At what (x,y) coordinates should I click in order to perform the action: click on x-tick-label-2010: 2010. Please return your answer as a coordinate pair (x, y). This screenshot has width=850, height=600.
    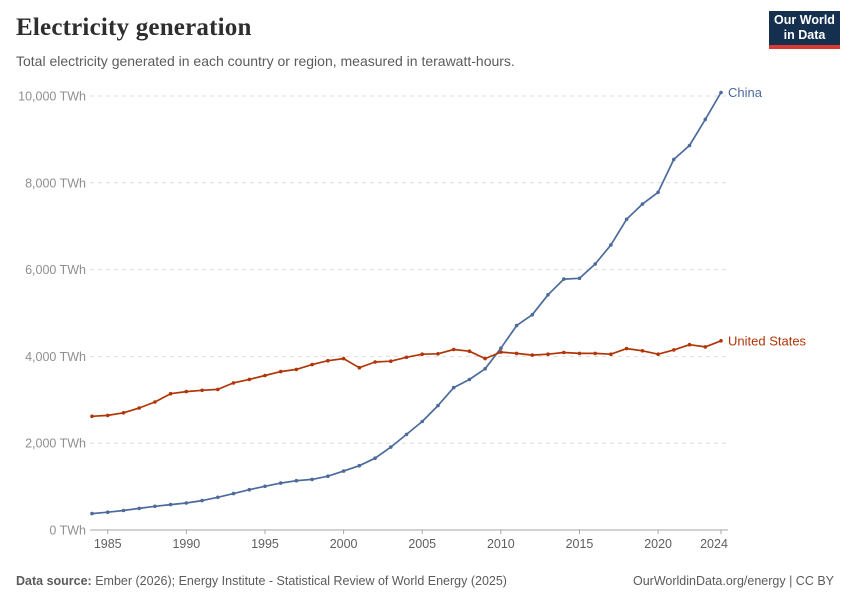
    Looking at the image, I should click on (501, 544).